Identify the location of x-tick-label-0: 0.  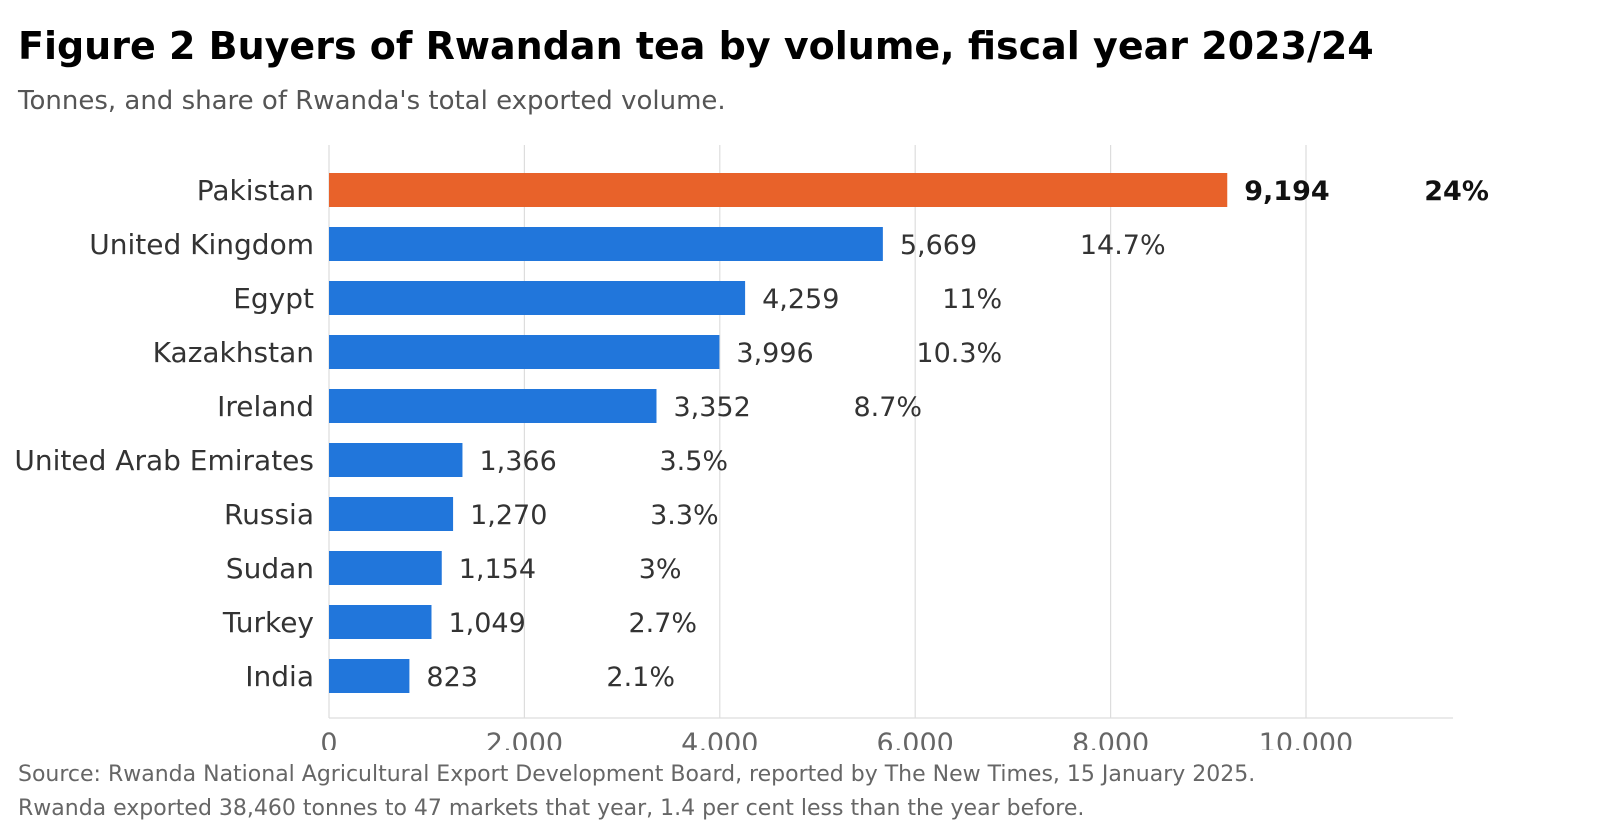
(328, 739).